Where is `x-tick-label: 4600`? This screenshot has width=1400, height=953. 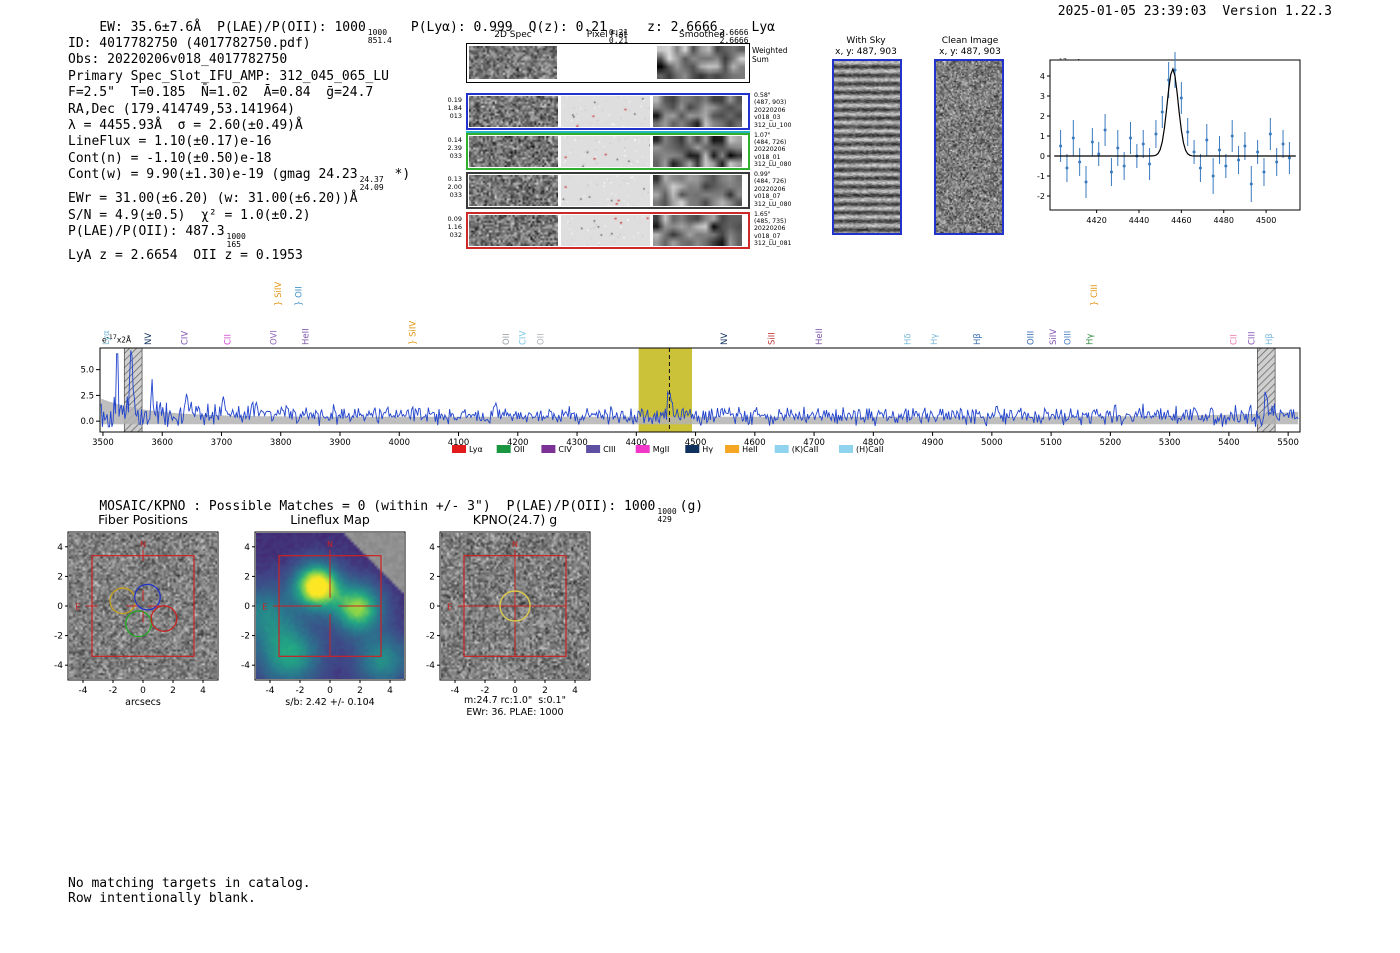 x-tick-label: 4600 is located at coordinates (755, 443).